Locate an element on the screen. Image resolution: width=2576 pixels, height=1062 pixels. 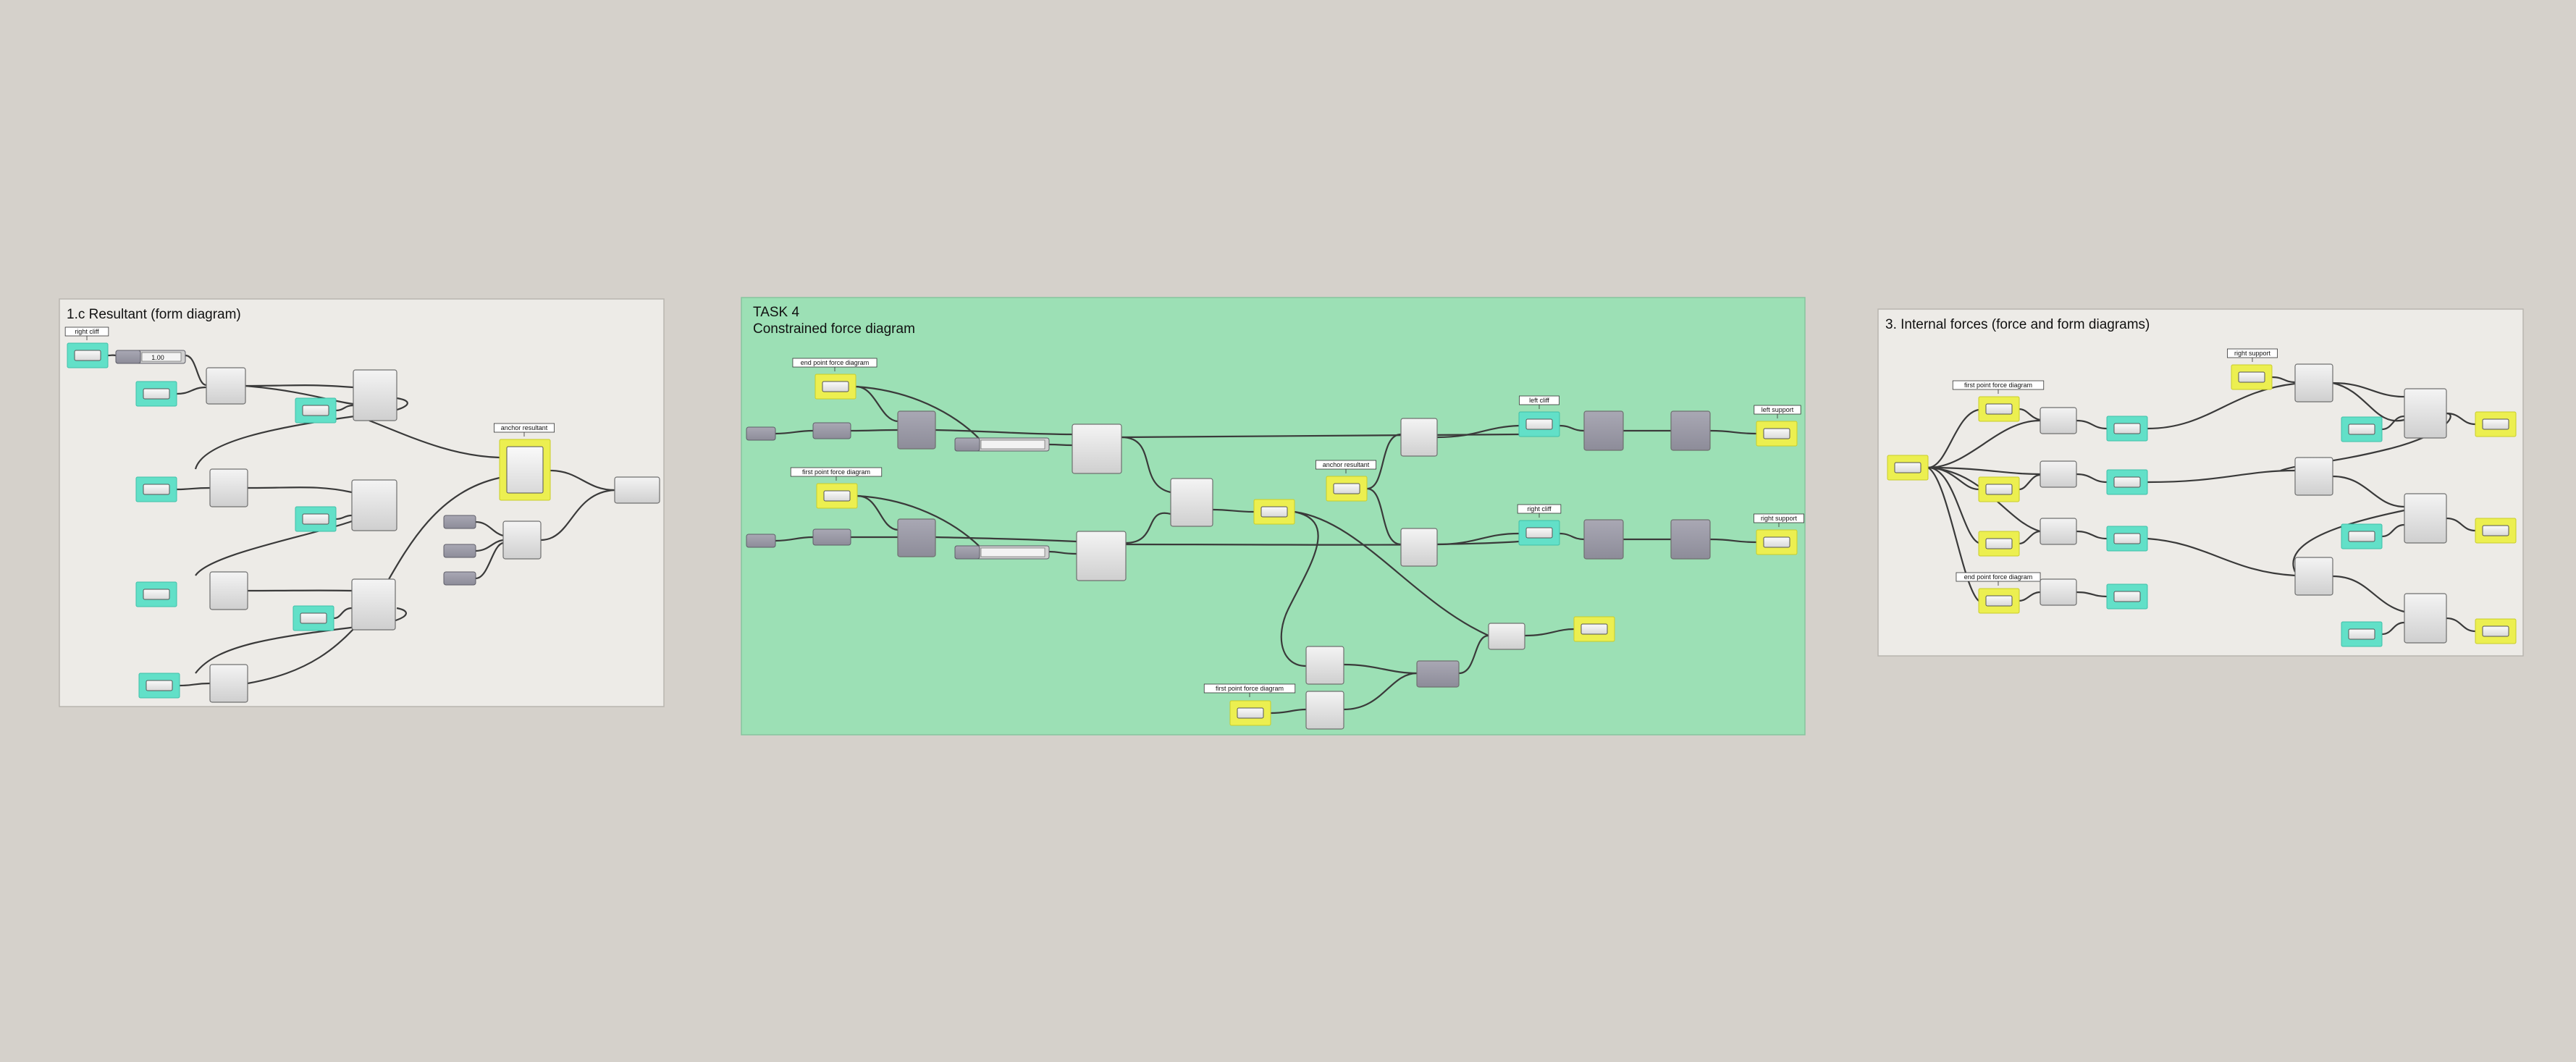
tag-right-support: right support is located at coordinates (2252, 355).